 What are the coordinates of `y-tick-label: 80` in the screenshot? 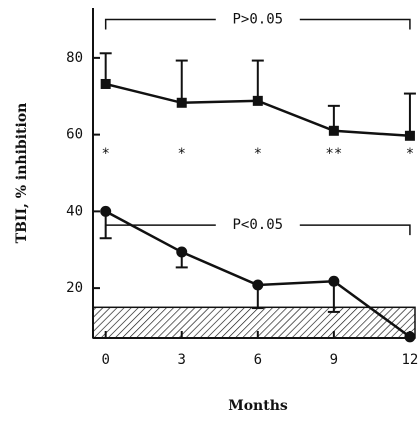 It's located at (74, 58).